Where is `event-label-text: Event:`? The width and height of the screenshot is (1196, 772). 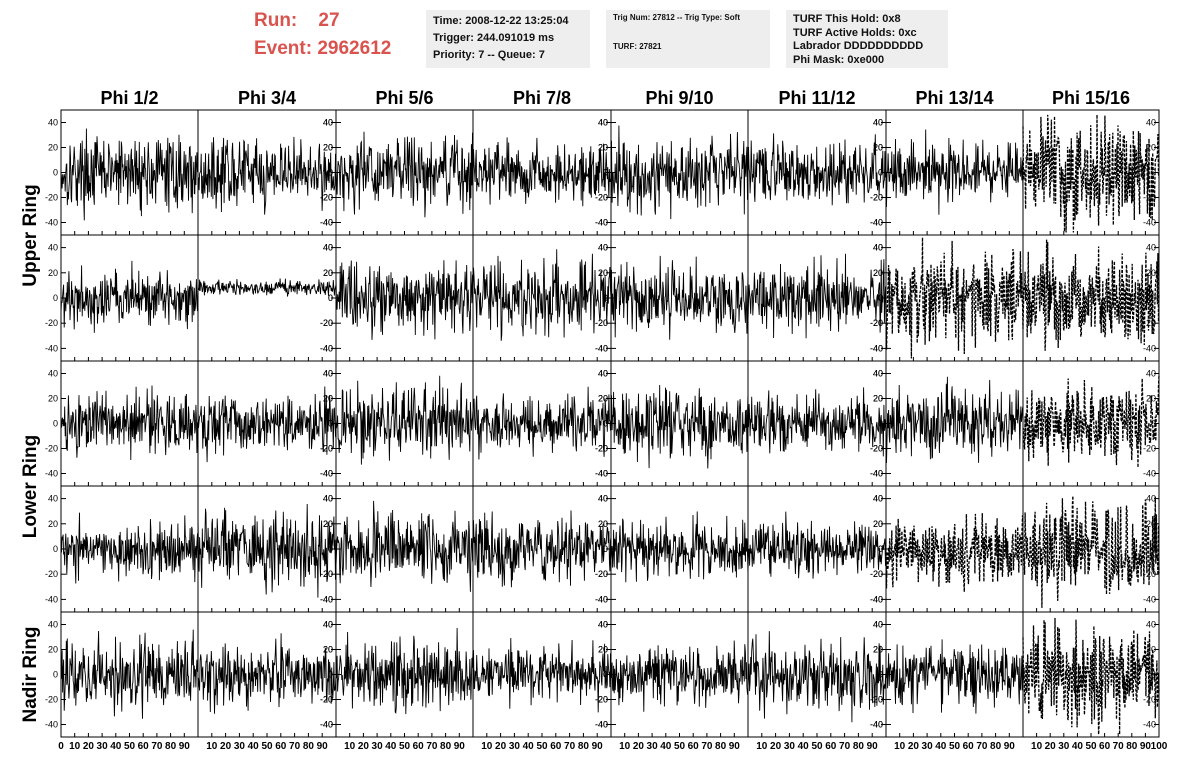
event-label-text: Event: is located at coordinates (283, 48).